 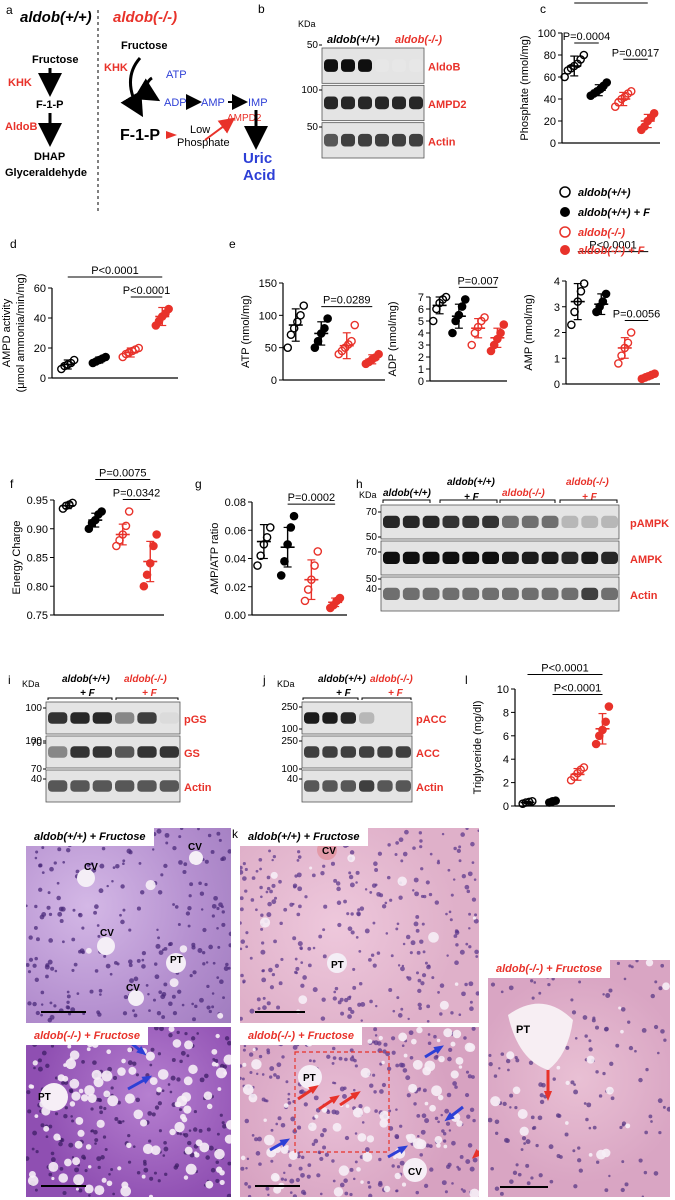 What do you see at coordinates (355, 1095) in the screenshot?
I see `annotation-arrowhead` at bounding box center [355, 1095].